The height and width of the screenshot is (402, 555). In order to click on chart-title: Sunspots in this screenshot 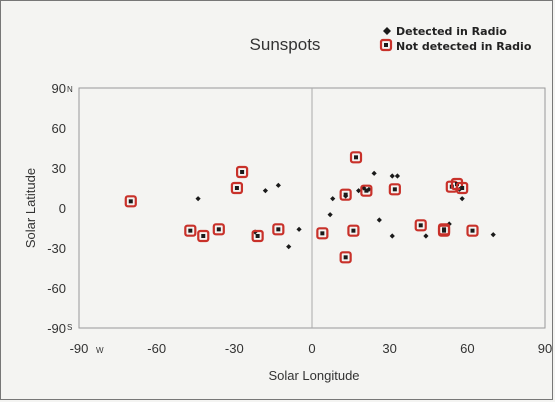, I will do `click(285, 44)`.